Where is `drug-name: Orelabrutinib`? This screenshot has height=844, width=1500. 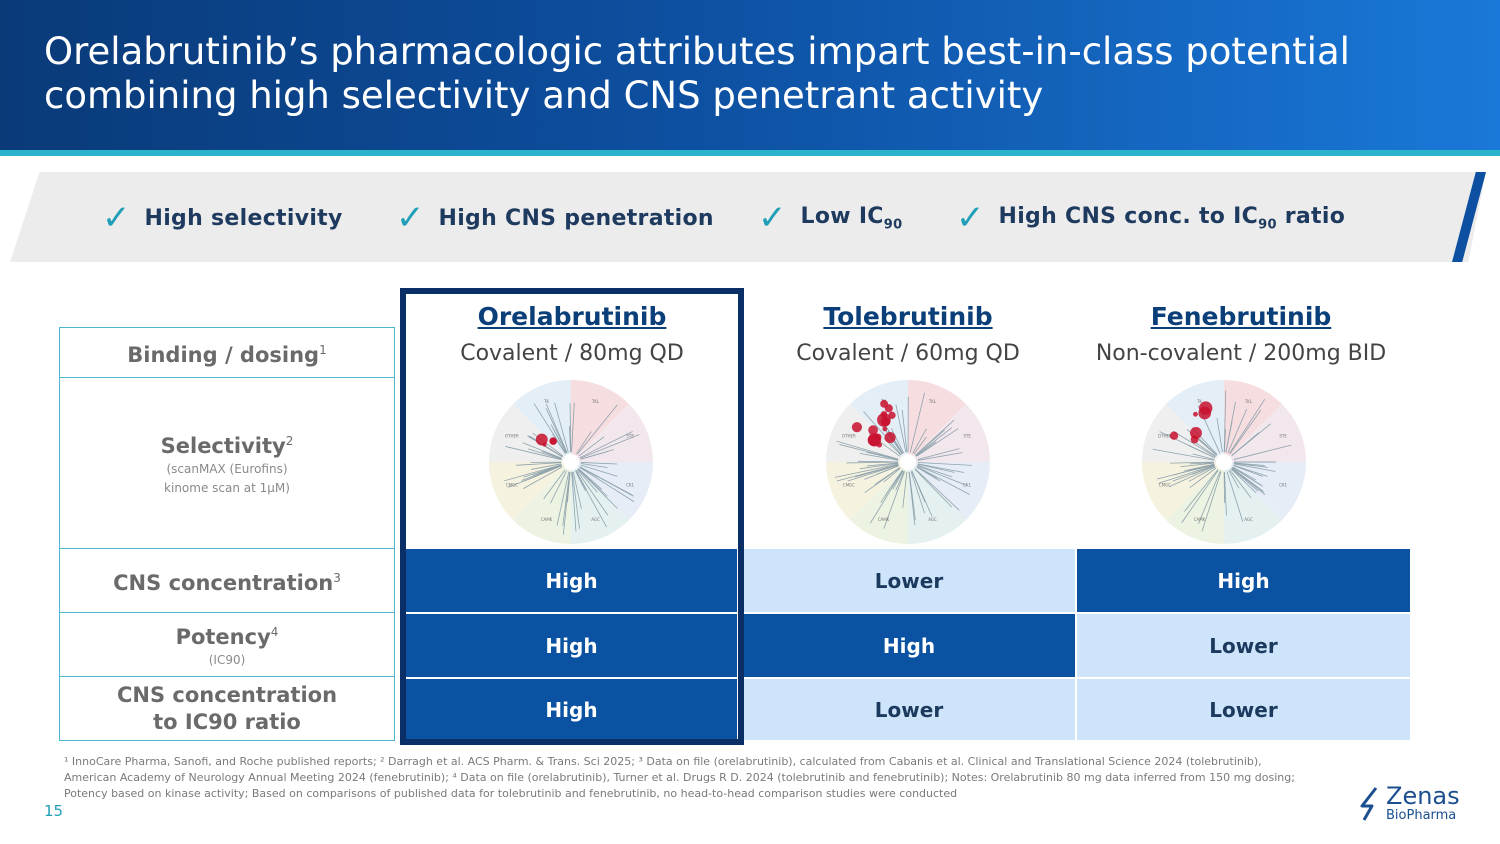 drug-name: Orelabrutinib is located at coordinates (572, 316).